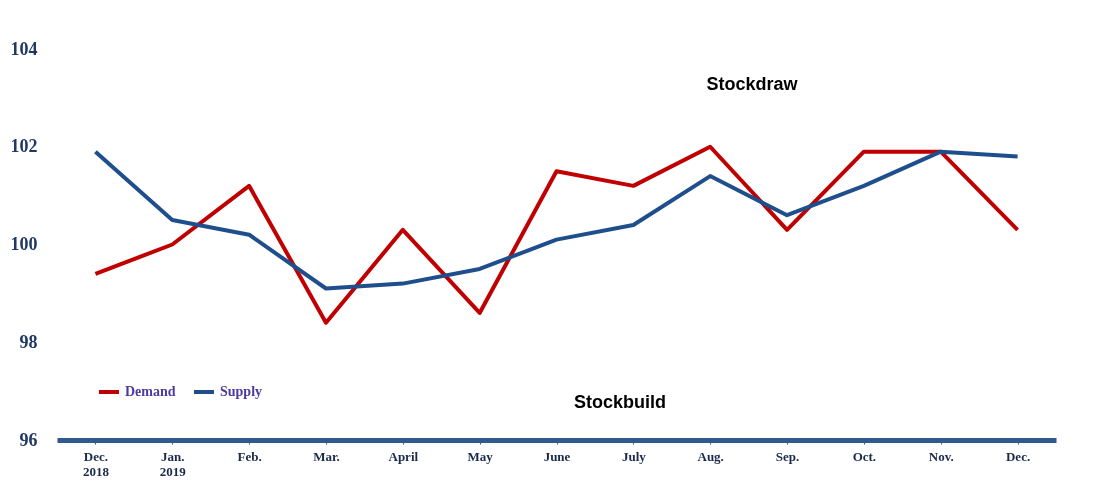 The width and height of the screenshot is (1106, 488). I want to click on y-tick-label: 98, so click(28, 341).